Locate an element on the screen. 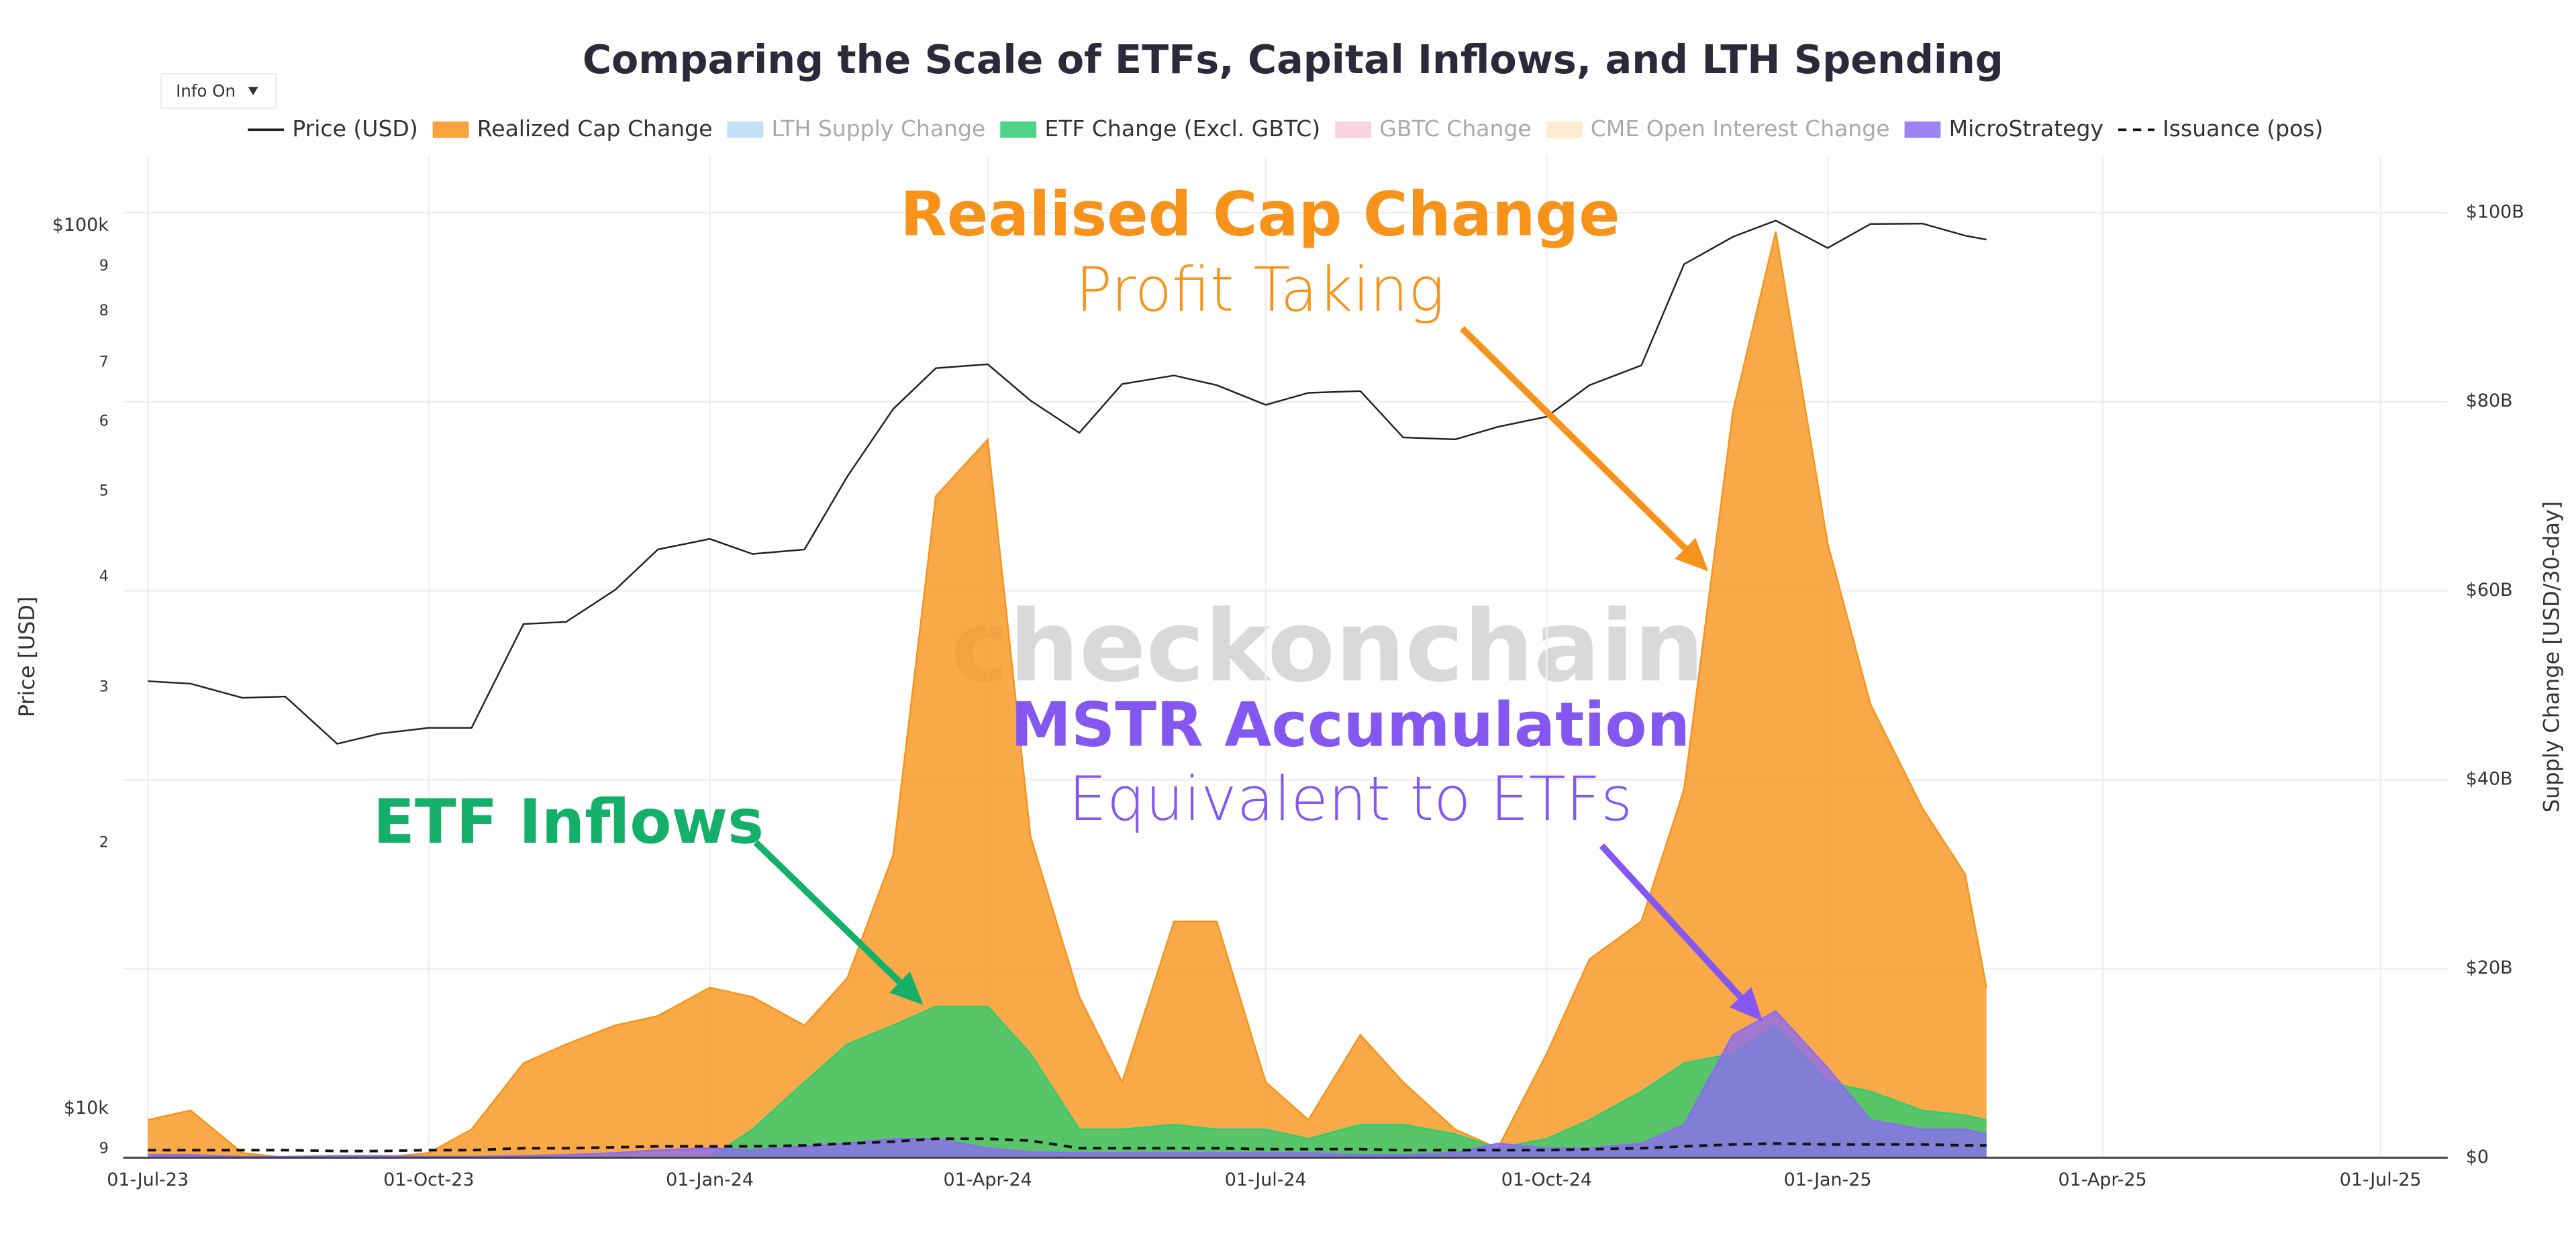 This screenshot has width=2576, height=1248. y2-tick-label: $0 is located at coordinates (2477, 1157).